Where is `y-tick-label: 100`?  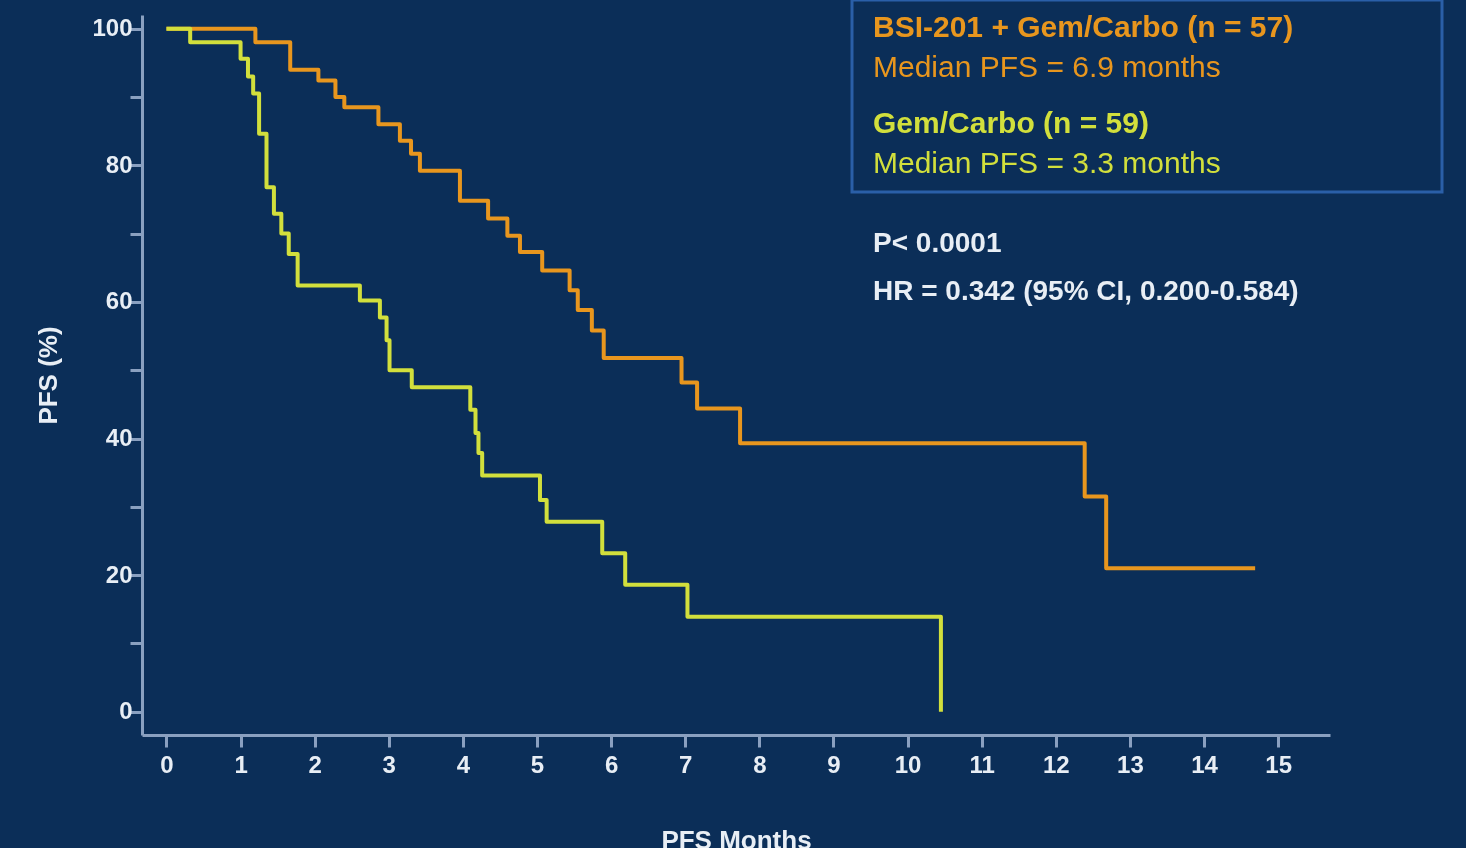
y-tick-label: 100 is located at coordinates (112, 28).